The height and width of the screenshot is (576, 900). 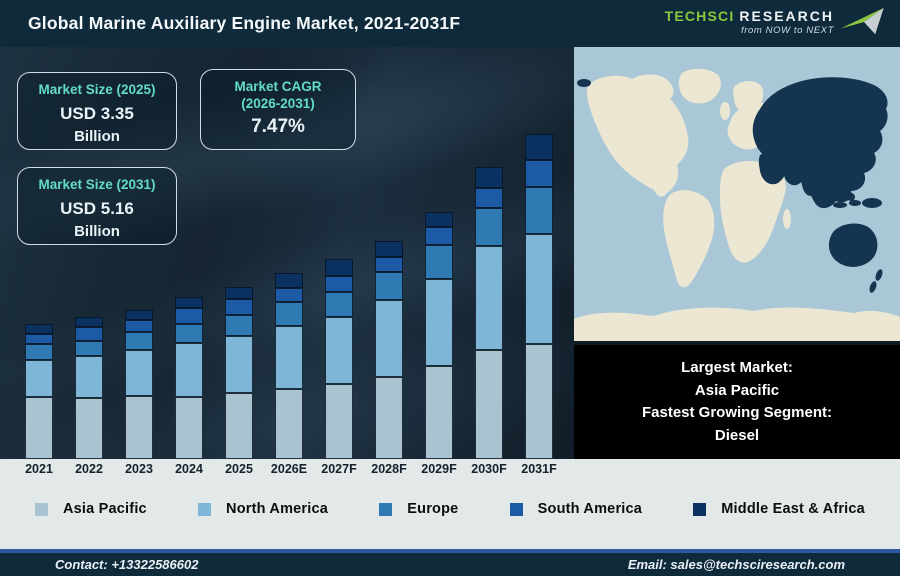 I want to click on region-australia-highlighted, so click(x=853, y=245).